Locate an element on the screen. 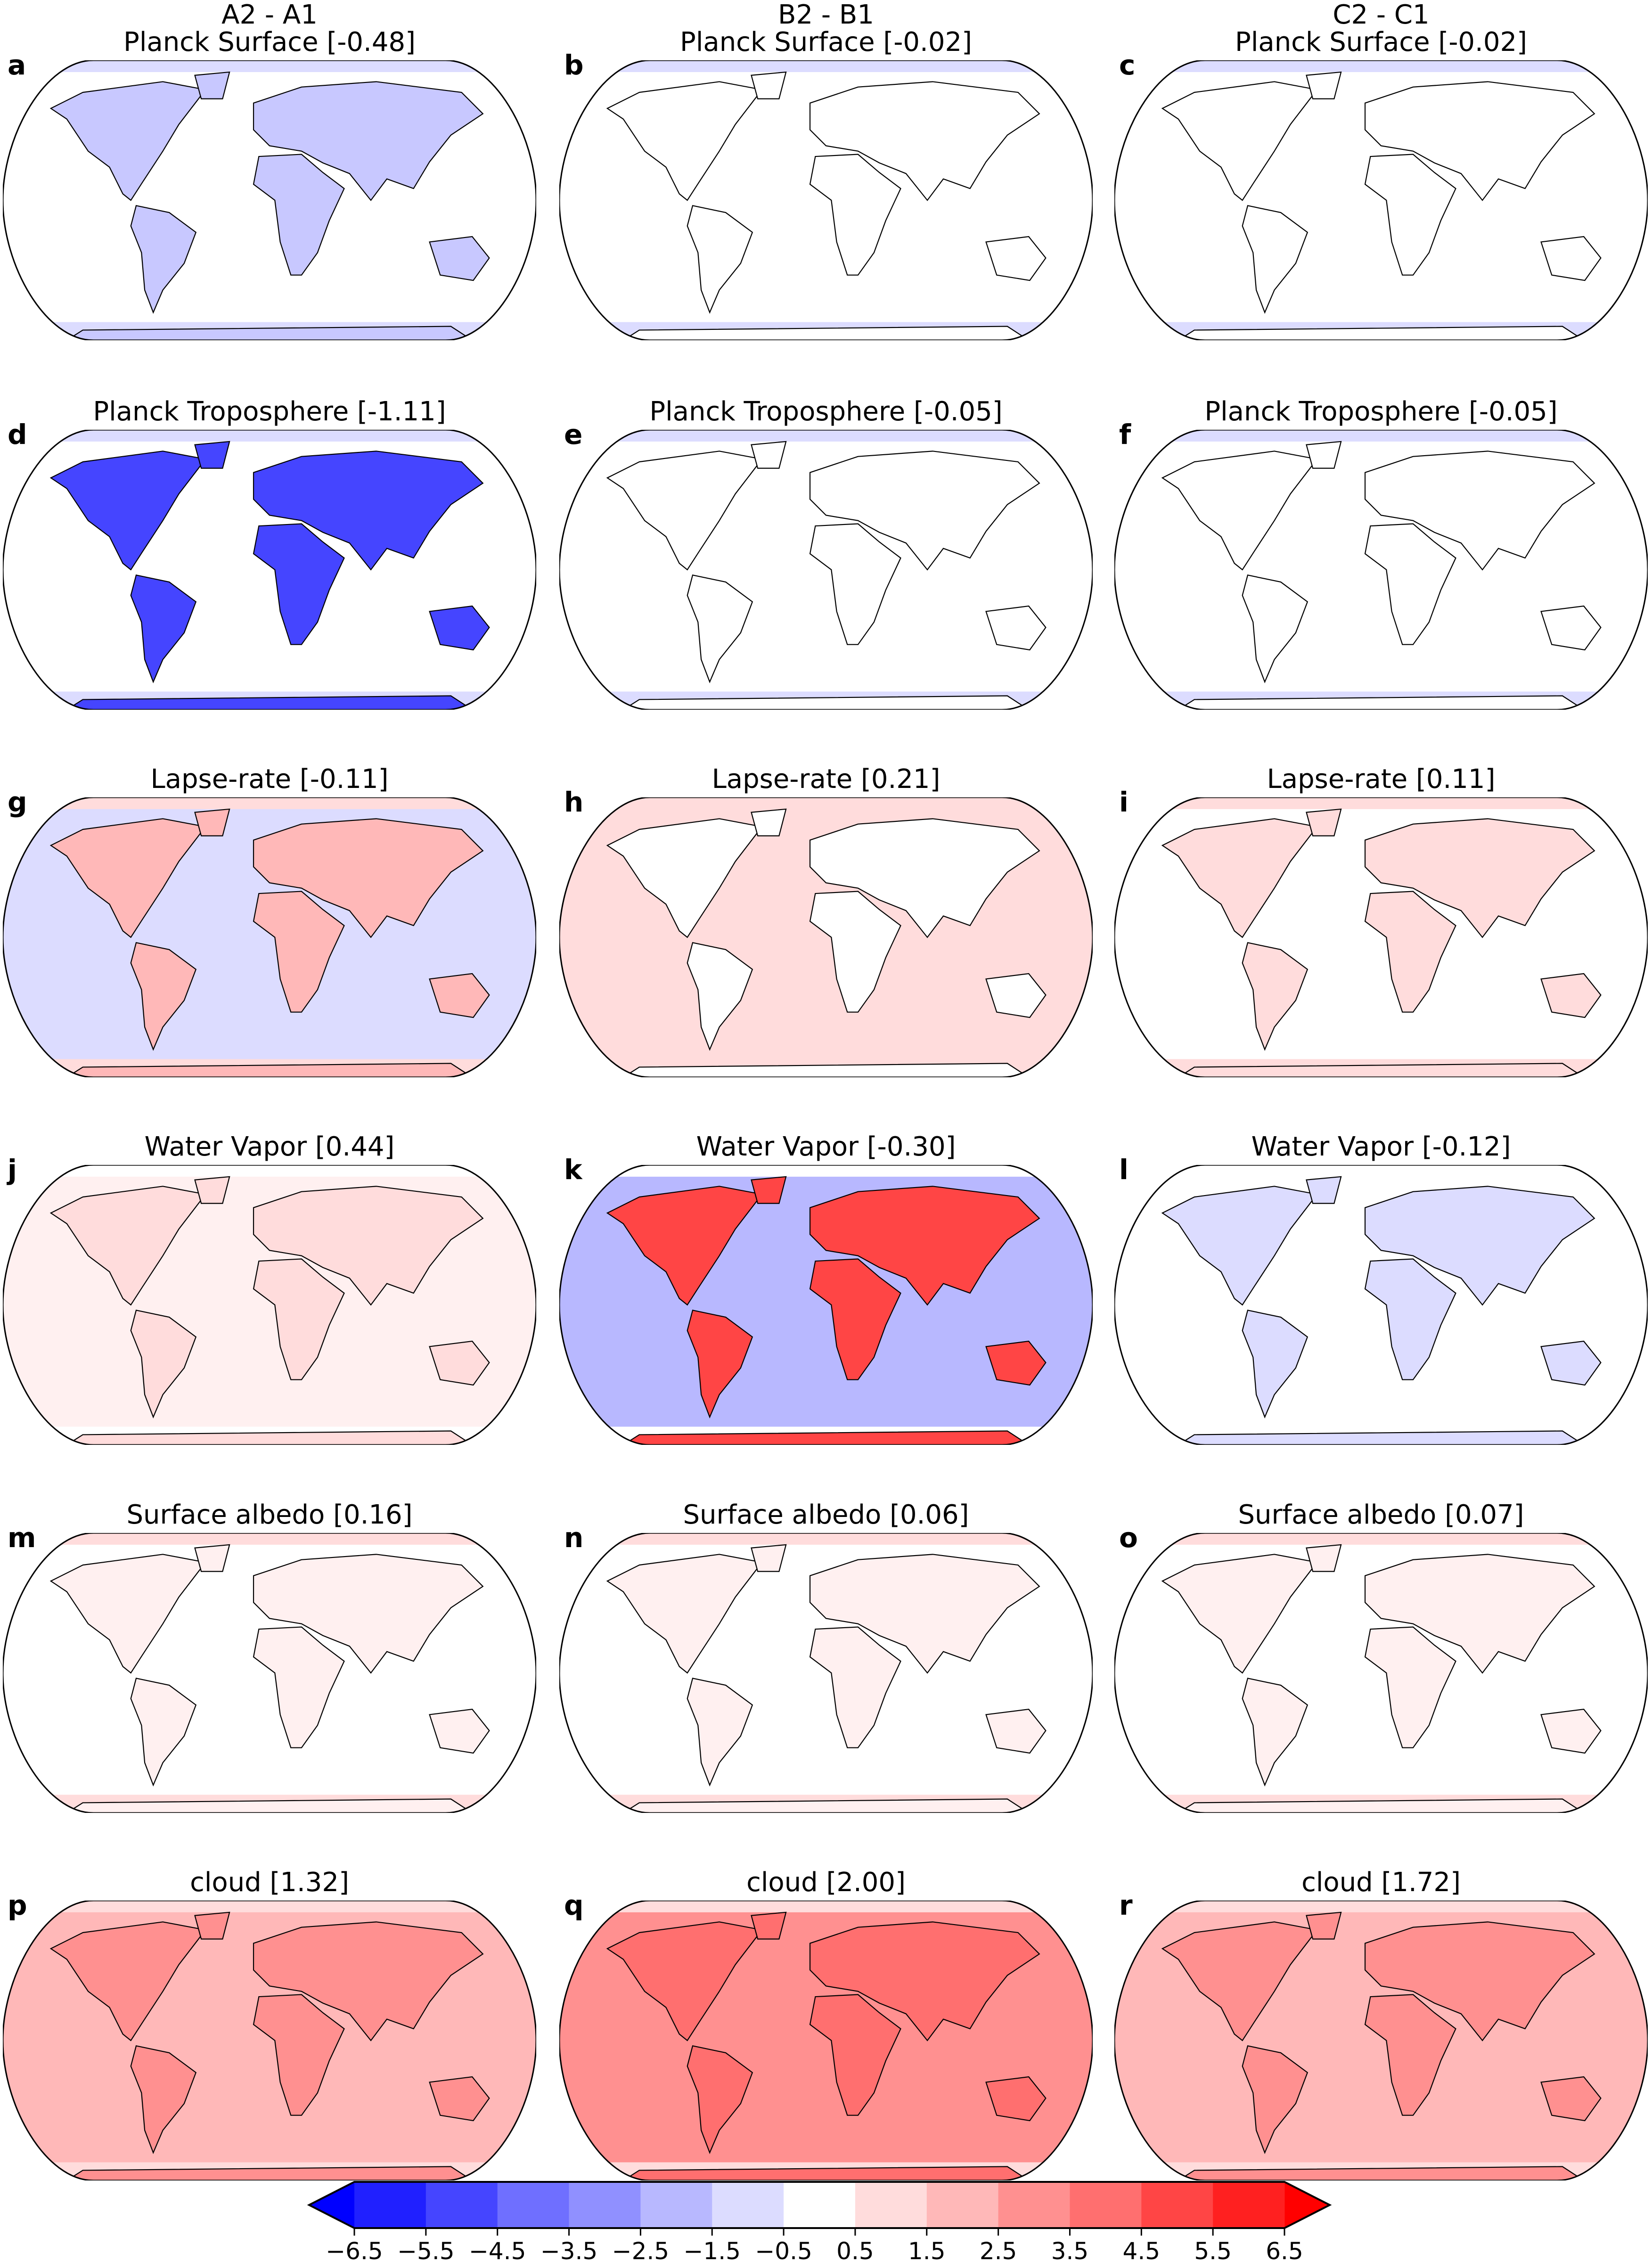 The width and height of the screenshot is (1652, 2262). colorbar-extend-high is located at coordinates (1307, 2205).